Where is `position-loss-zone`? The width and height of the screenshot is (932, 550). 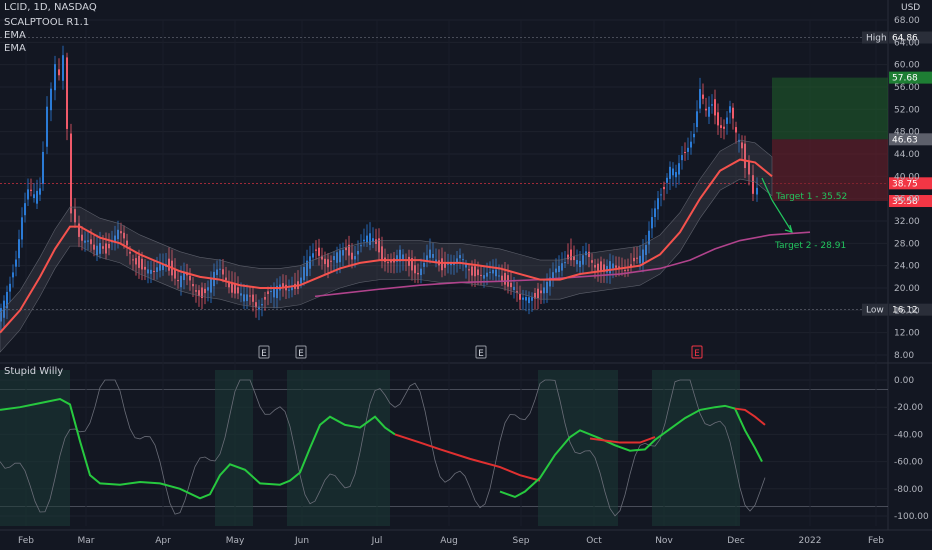 position-loss-zone is located at coordinates (830, 170).